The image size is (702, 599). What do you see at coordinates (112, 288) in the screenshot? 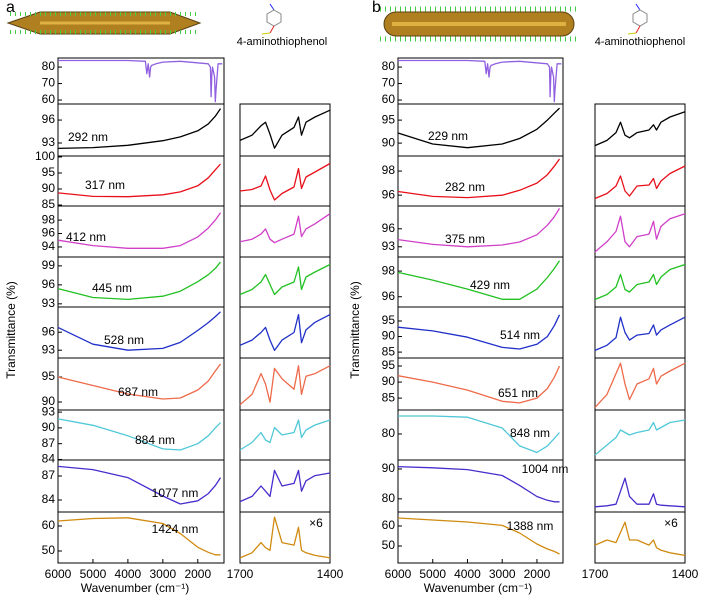
I see `annotation: 445 nm` at bounding box center [112, 288].